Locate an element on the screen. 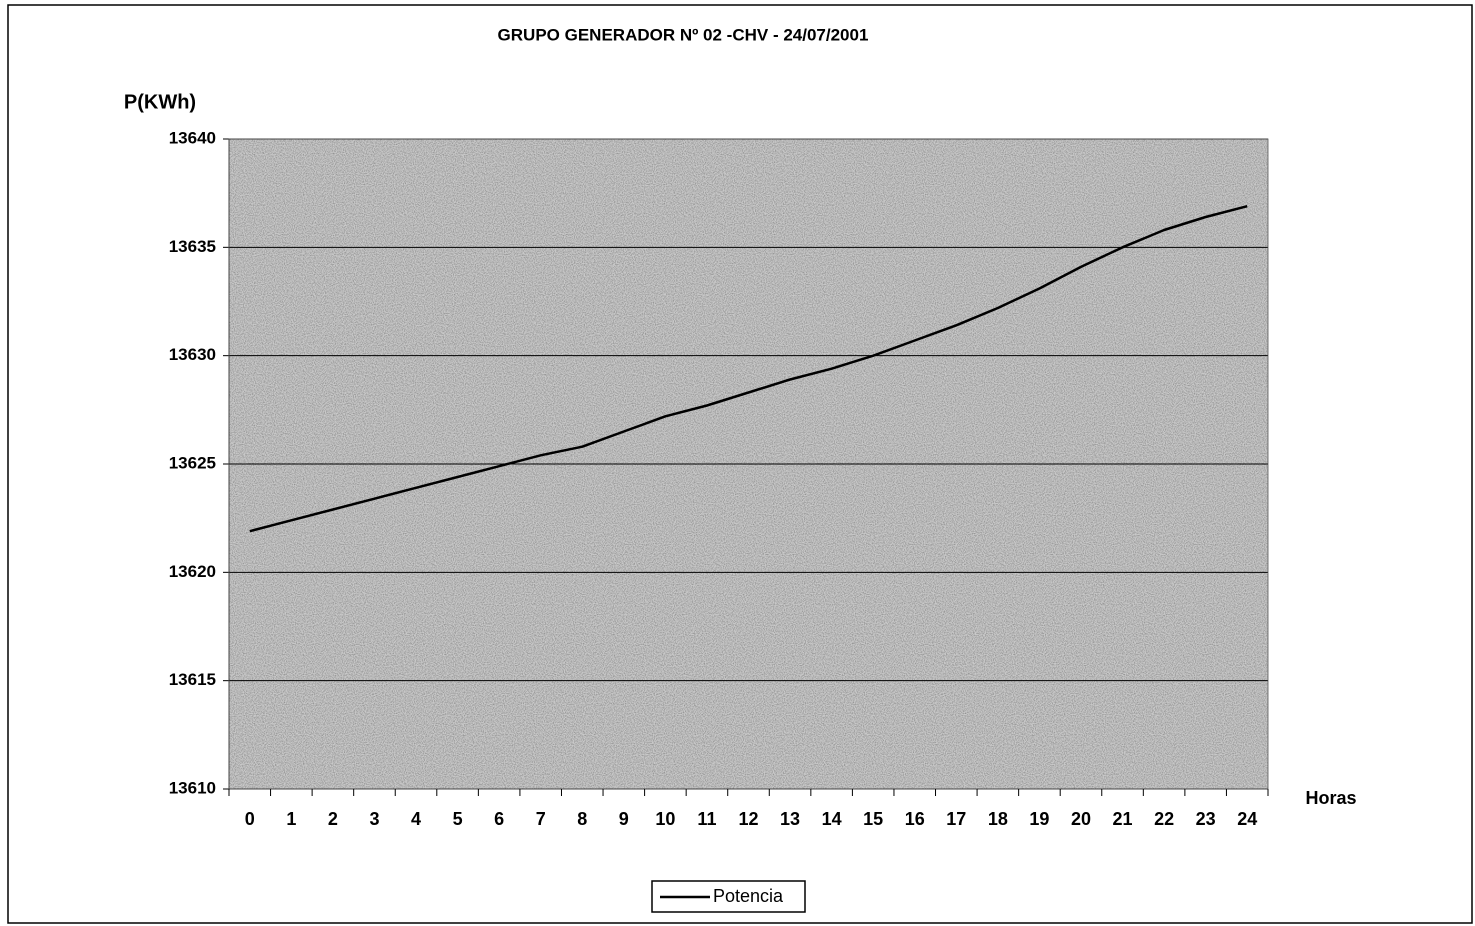 The image size is (1475, 926). legend-box is located at coordinates (728, 896).